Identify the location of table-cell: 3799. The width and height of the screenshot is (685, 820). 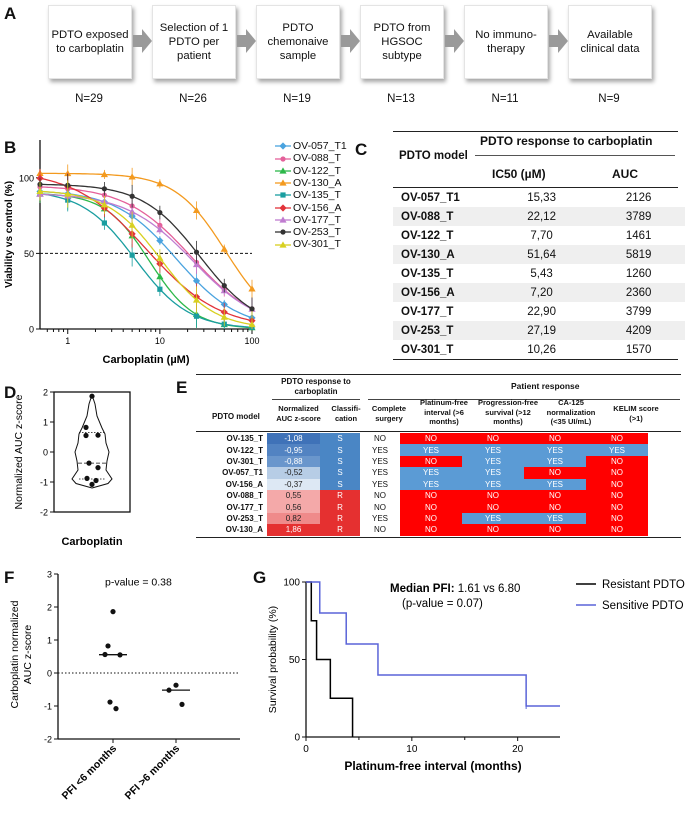
(638, 311).